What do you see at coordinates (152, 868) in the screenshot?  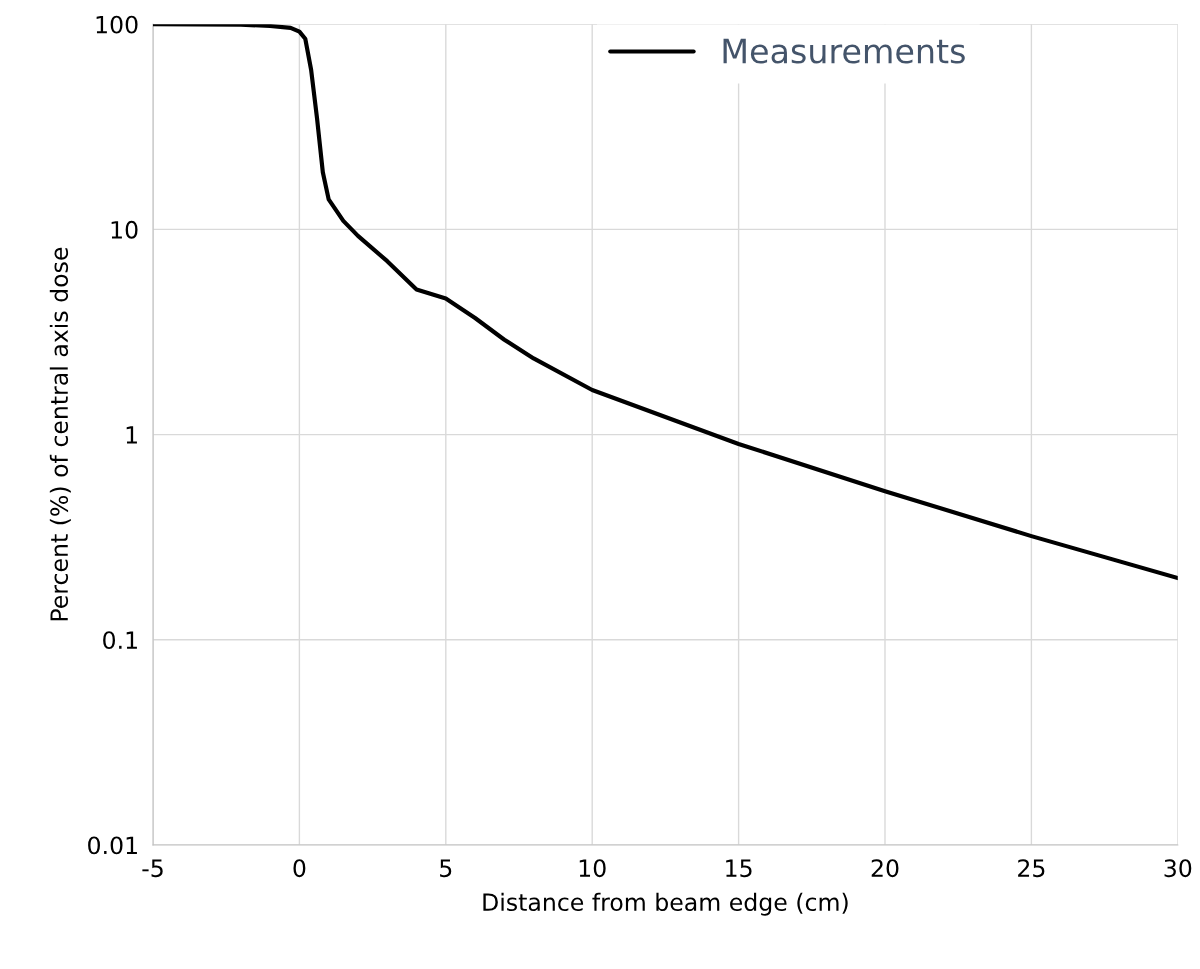 I see `x-tick-label: -5` at bounding box center [152, 868].